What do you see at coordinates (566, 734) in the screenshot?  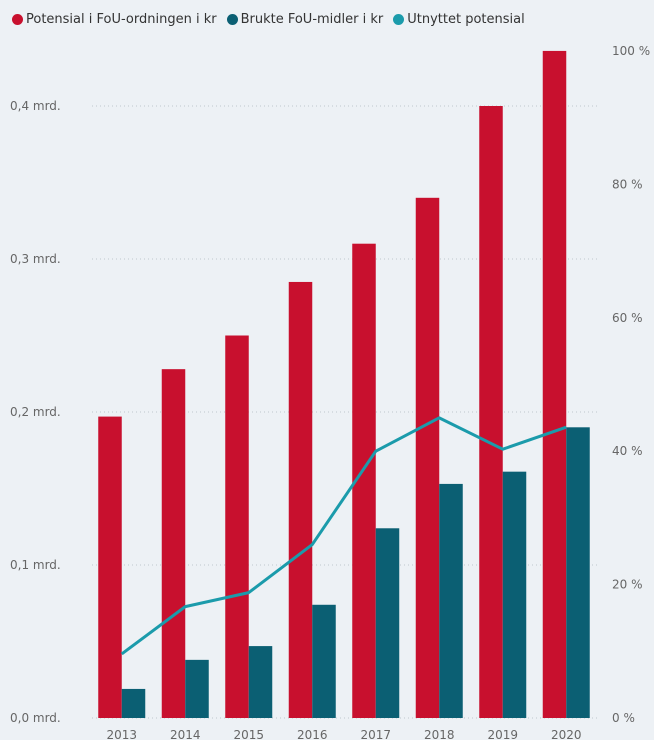 I see `x-tick-label: 2020` at bounding box center [566, 734].